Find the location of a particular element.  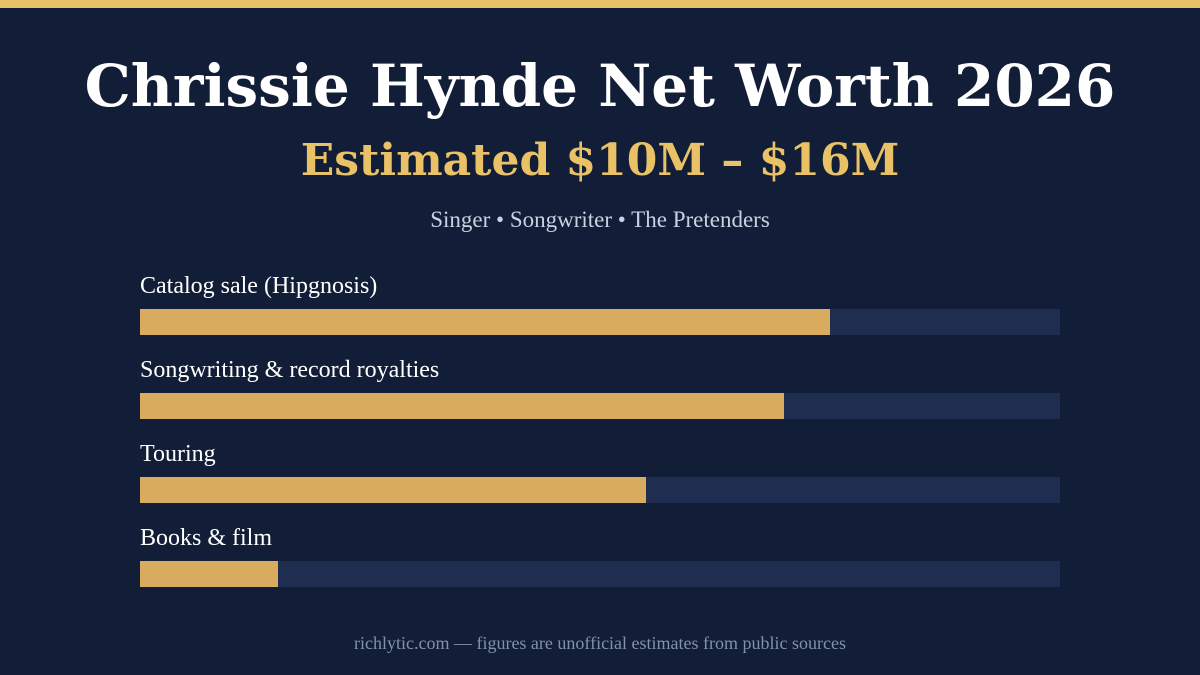

net-worth-estimate: Estimated $10M – $16M is located at coordinates (600, 160).